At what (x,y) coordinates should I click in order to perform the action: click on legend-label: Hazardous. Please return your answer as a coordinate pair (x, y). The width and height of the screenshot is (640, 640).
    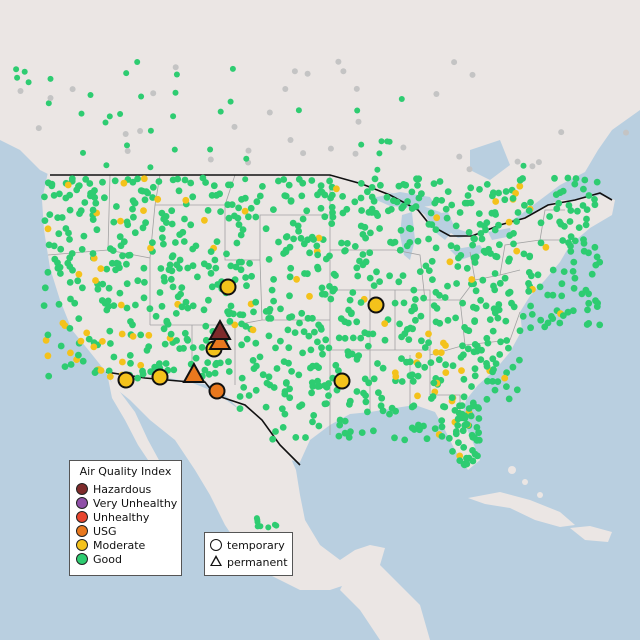
    Looking at the image, I should click on (122, 489).